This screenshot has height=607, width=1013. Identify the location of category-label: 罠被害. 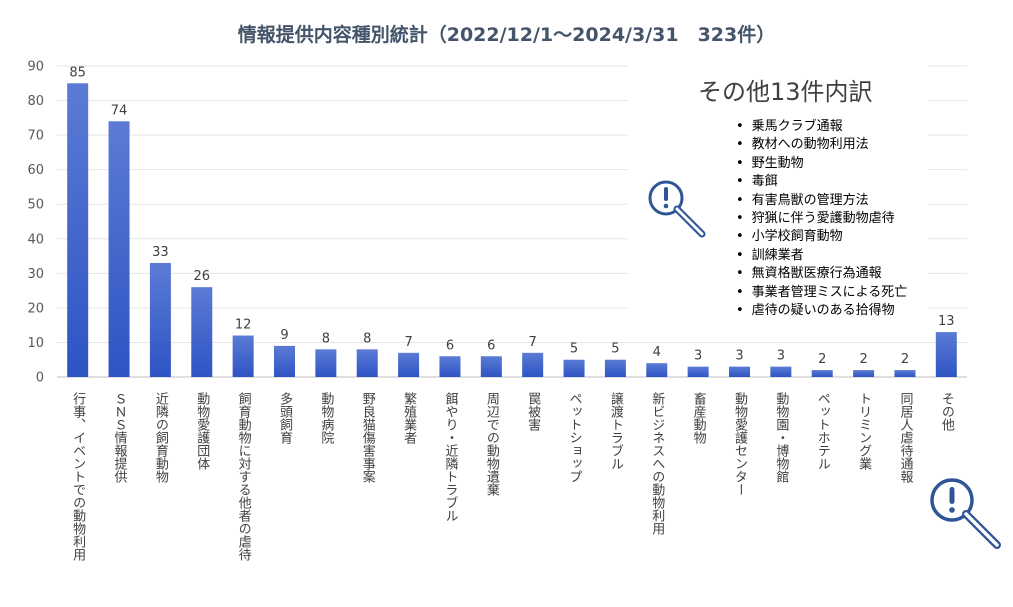
(533, 412).